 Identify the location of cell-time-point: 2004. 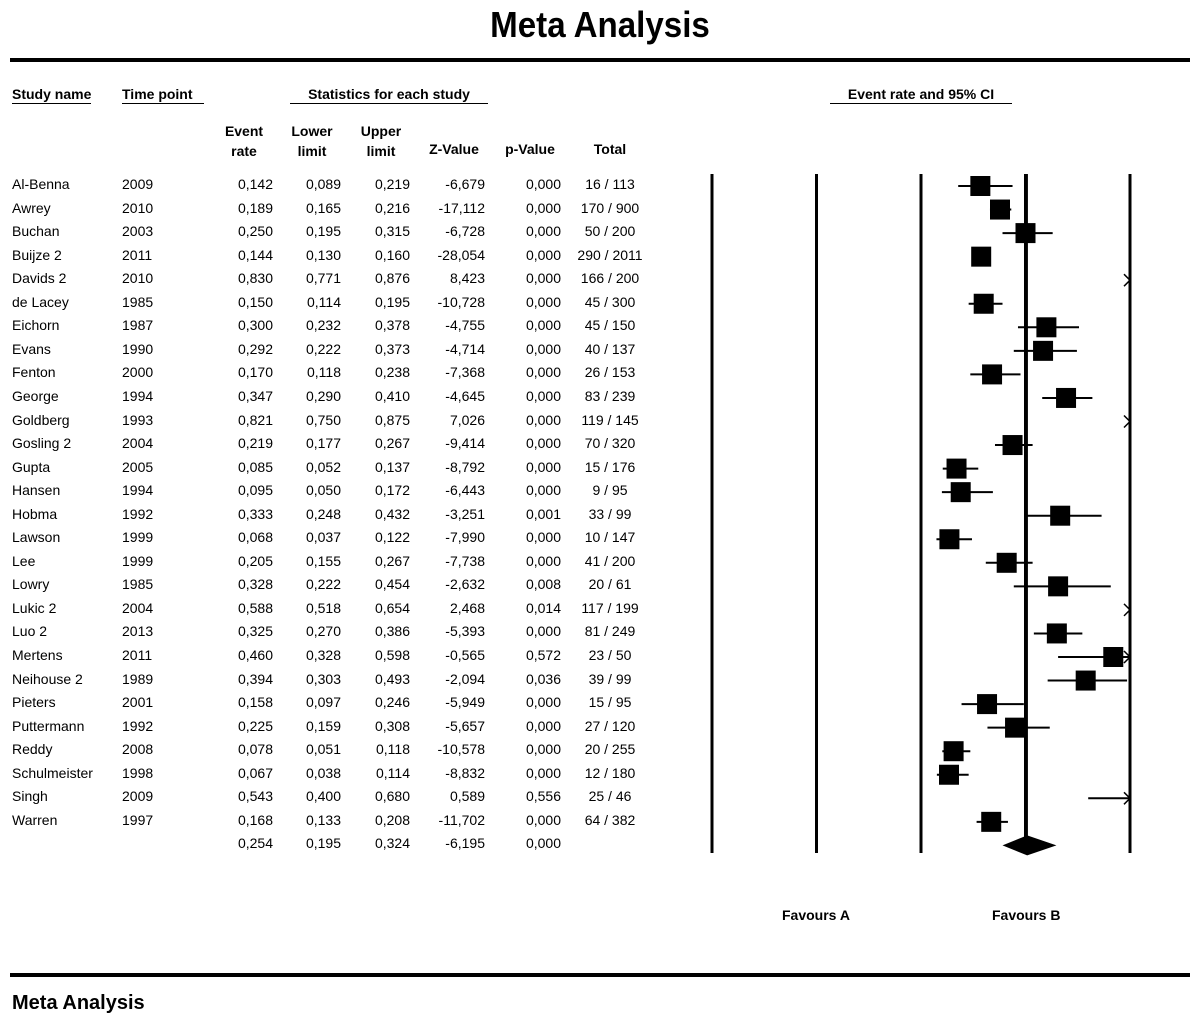
(138, 607).